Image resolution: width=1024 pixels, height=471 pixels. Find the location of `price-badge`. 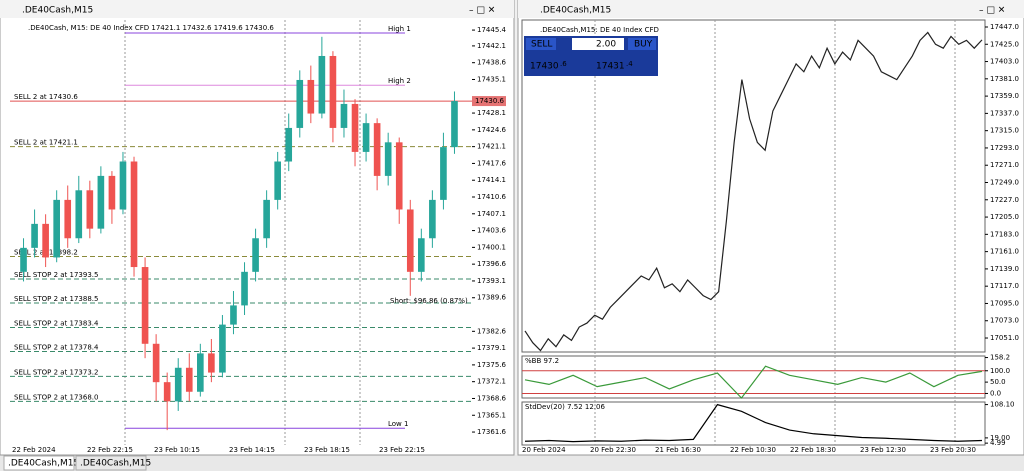

price-badge is located at coordinates (489, 101).